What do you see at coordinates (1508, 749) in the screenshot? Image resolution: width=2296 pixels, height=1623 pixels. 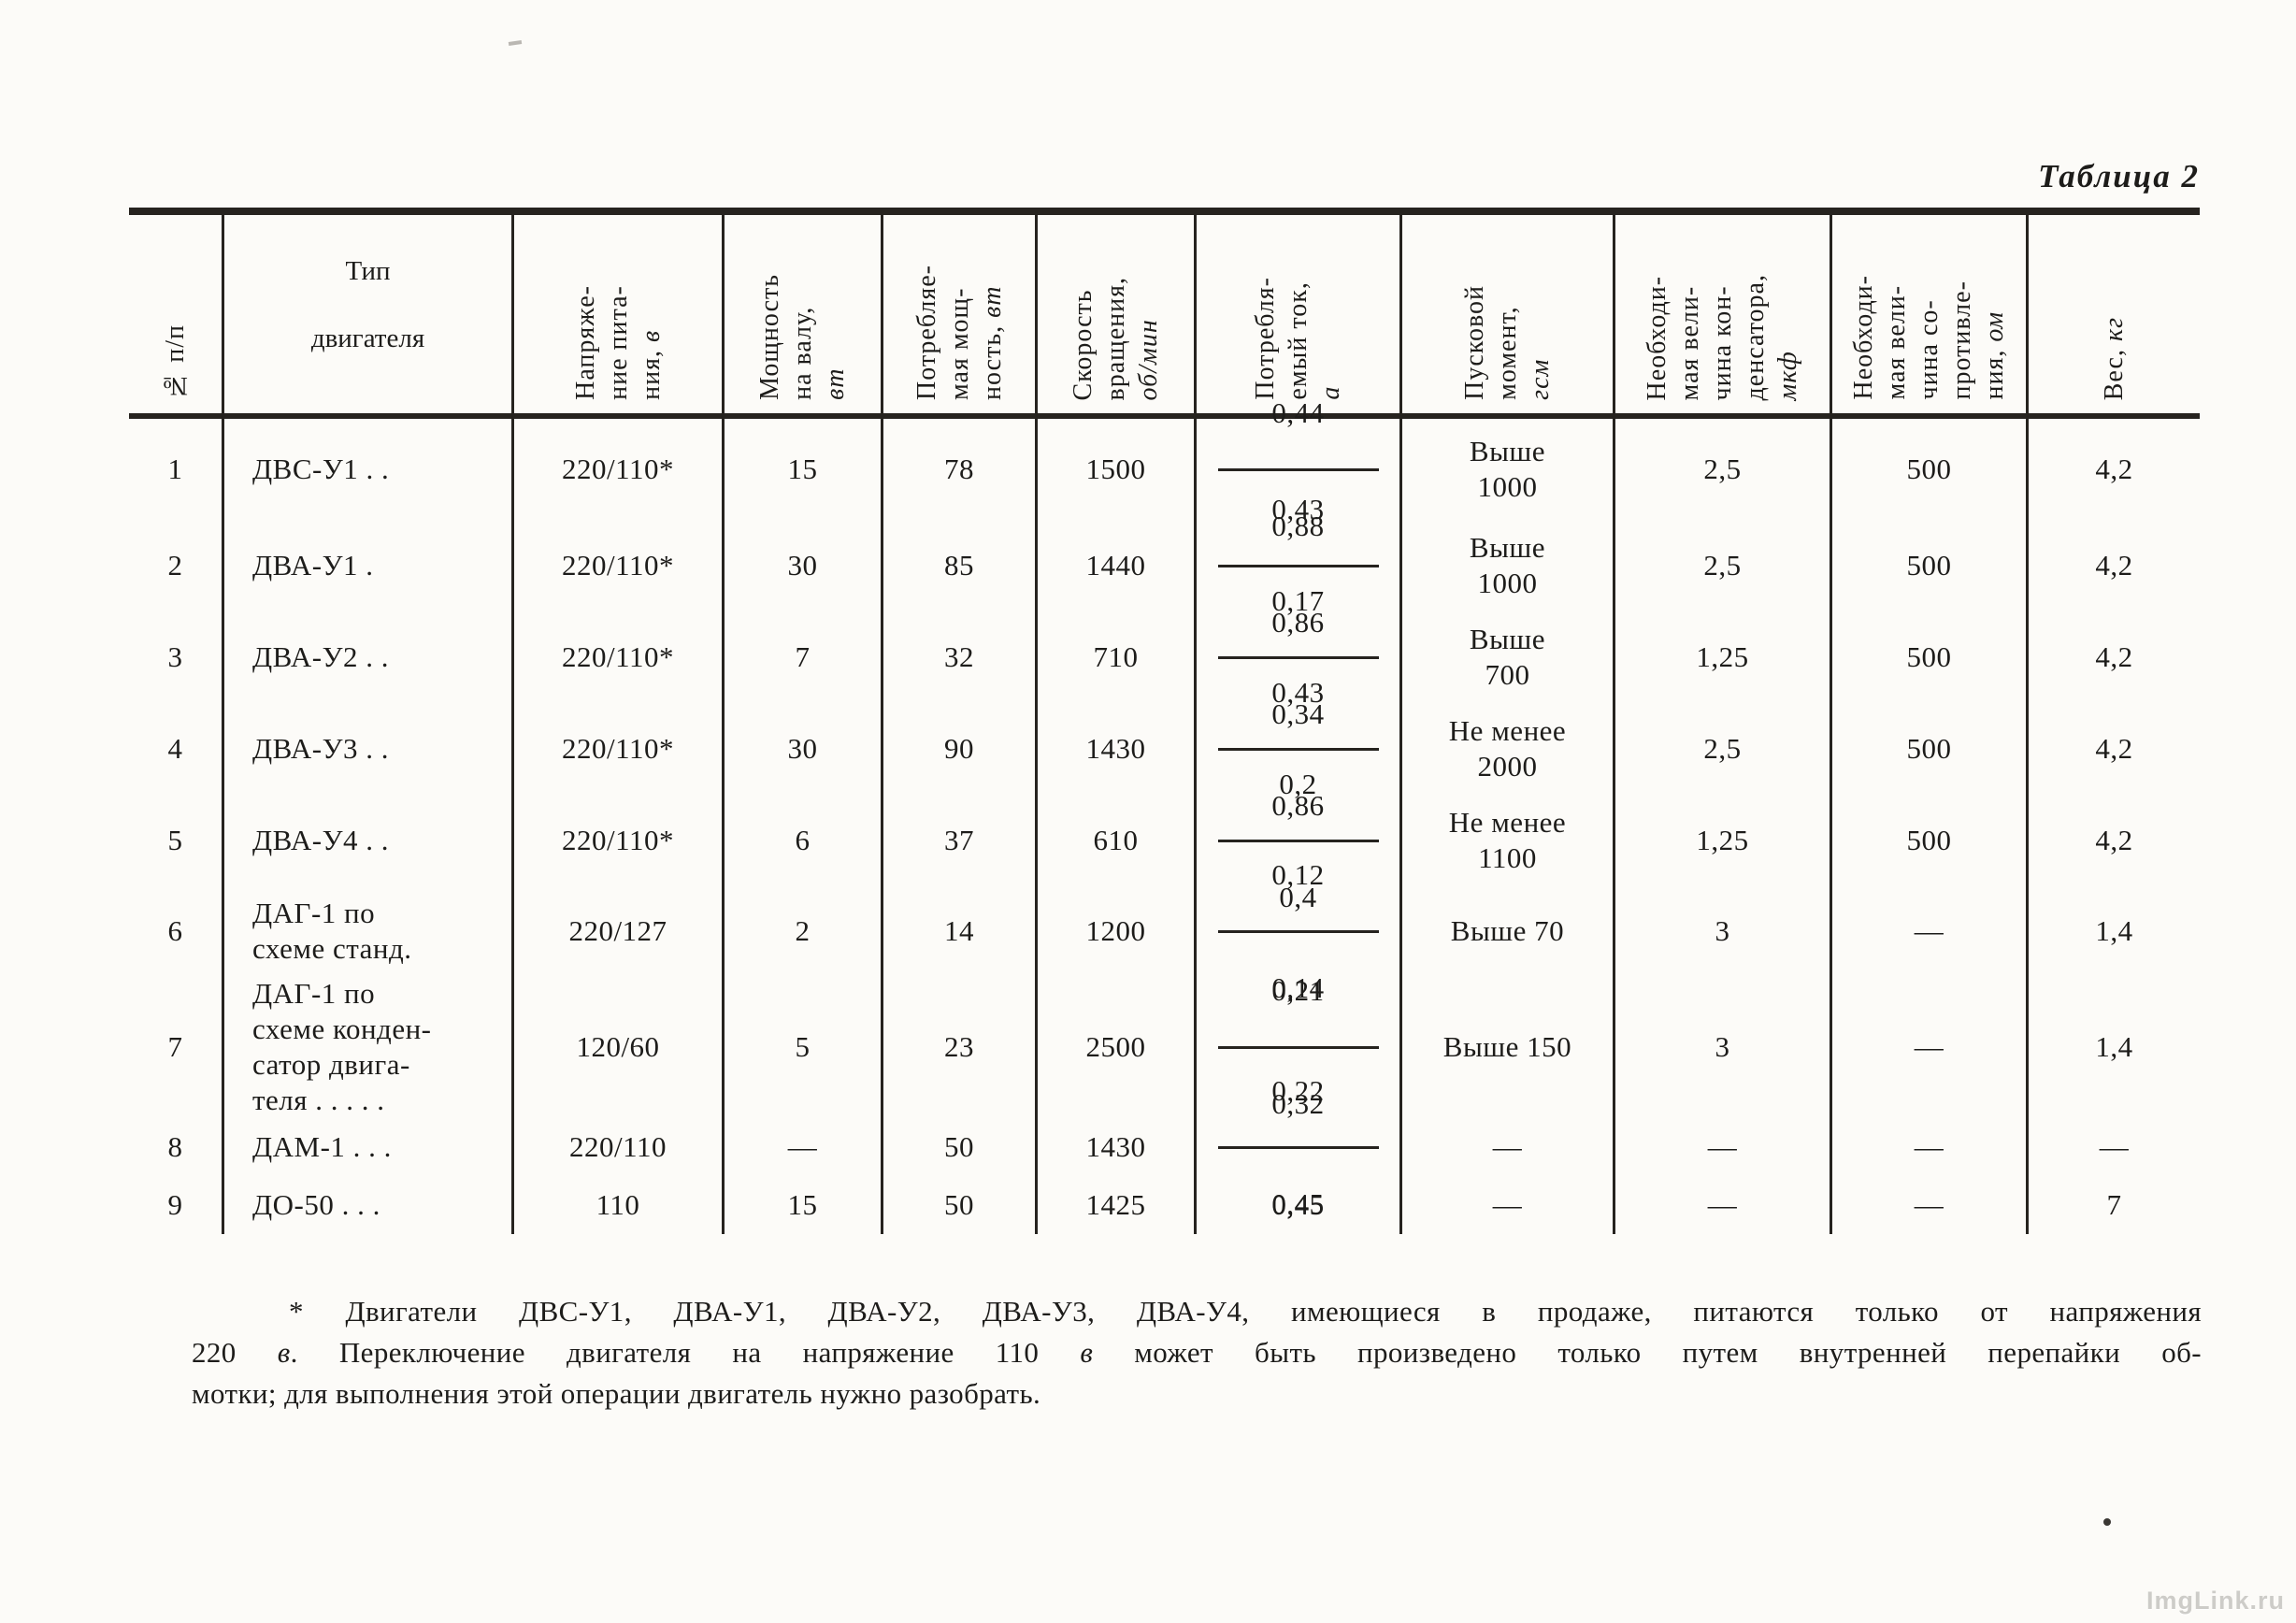 I see `cell-starting-torque: Не менее 2000` at bounding box center [1508, 749].